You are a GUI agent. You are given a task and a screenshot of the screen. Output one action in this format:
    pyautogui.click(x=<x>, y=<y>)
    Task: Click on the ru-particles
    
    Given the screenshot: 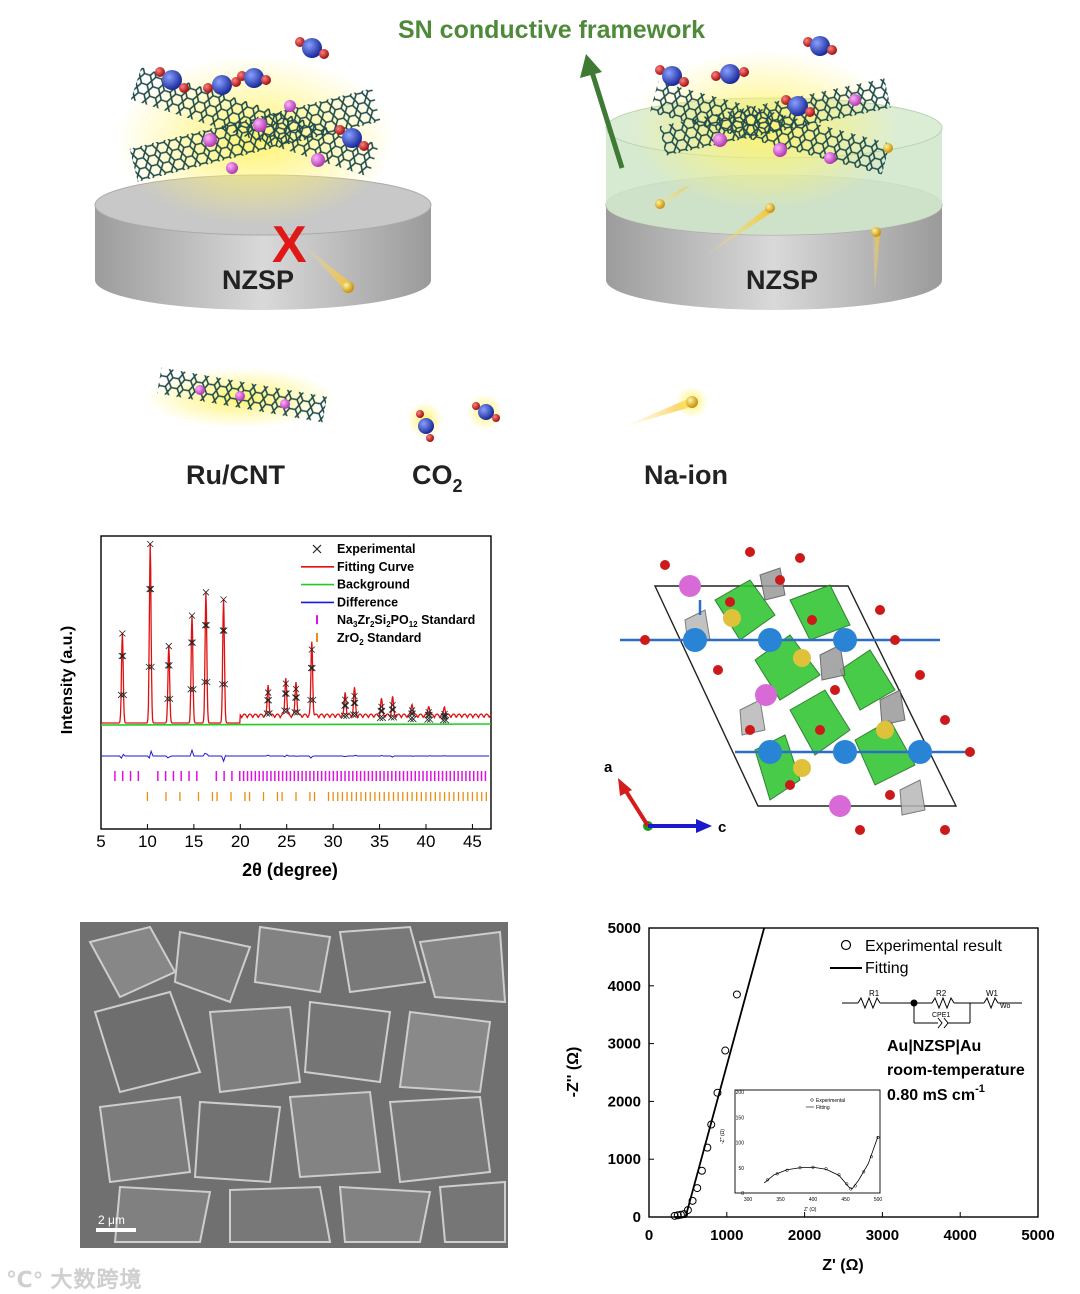 What is the action you would take?
    pyautogui.click(x=532, y=134)
    